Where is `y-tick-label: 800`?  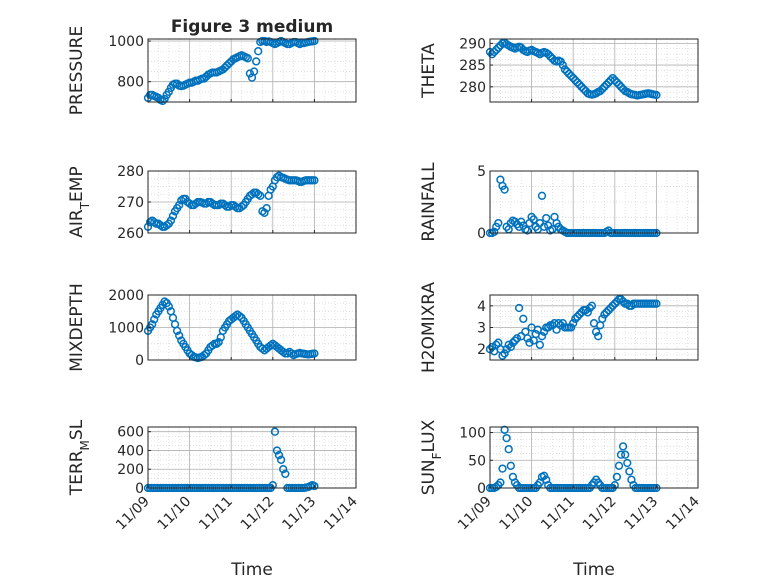 y-tick-label: 800 is located at coordinates (130, 83).